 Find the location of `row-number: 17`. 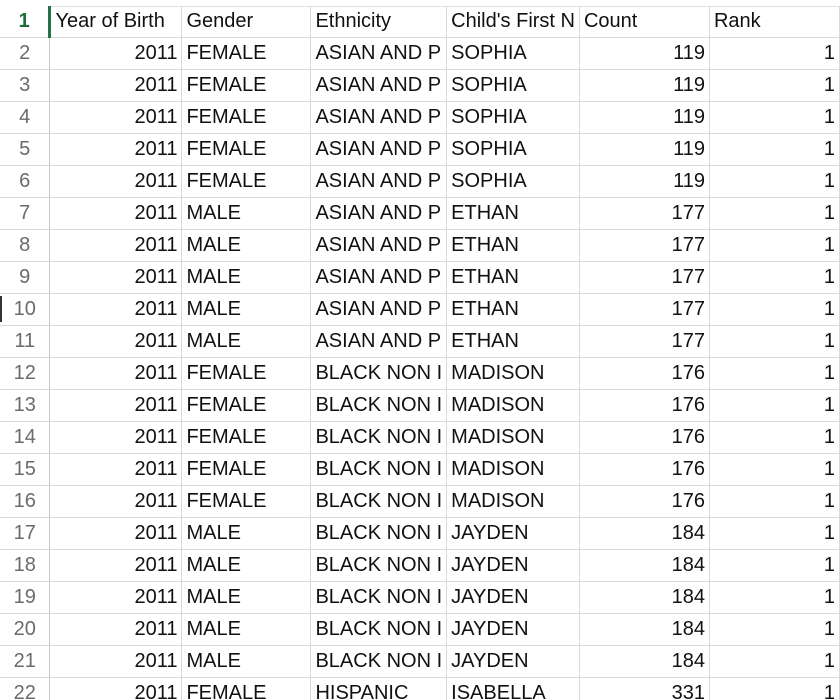

row-number: 17 is located at coordinates (25, 533).